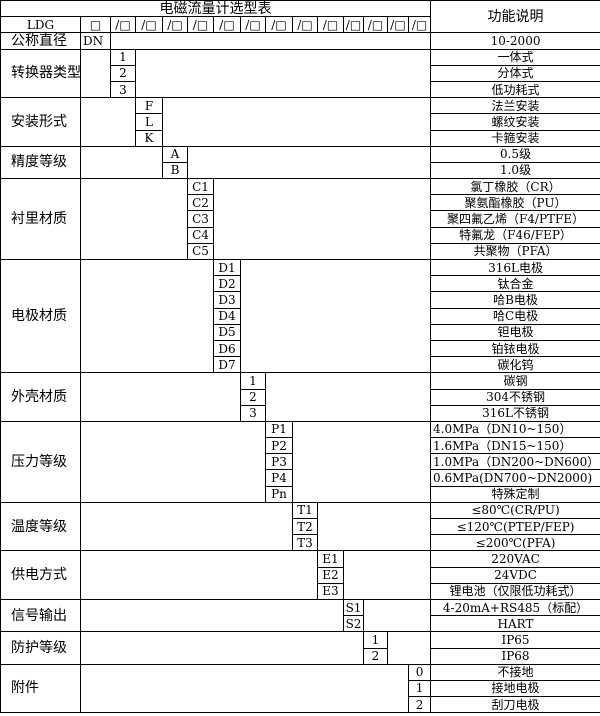  Describe the element at coordinates (95, 25) in the screenshot. I see `model-box: □` at that location.